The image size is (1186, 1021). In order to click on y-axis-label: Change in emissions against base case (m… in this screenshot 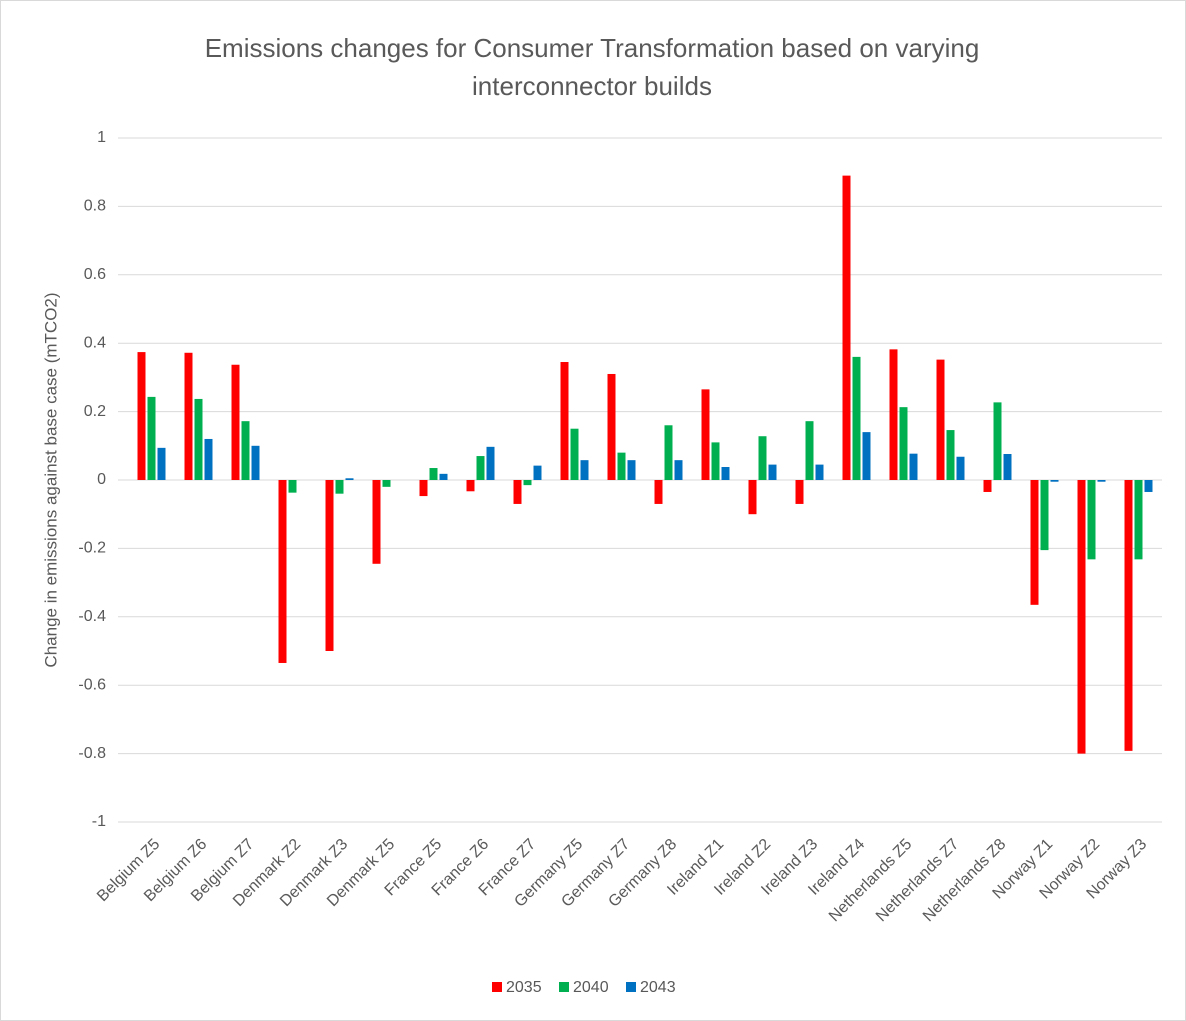, I will do `click(50, 479)`.